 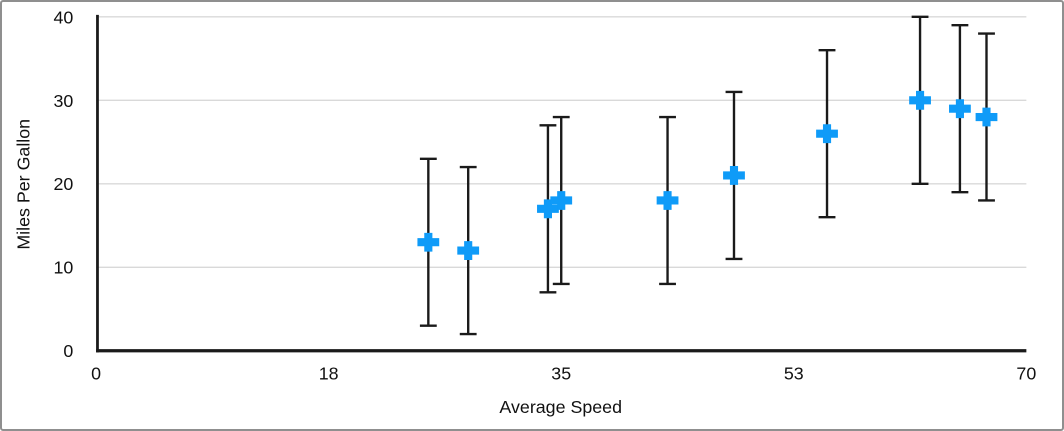 What do you see at coordinates (561, 373) in the screenshot?
I see `x-tick-label: 35` at bounding box center [561, 373].